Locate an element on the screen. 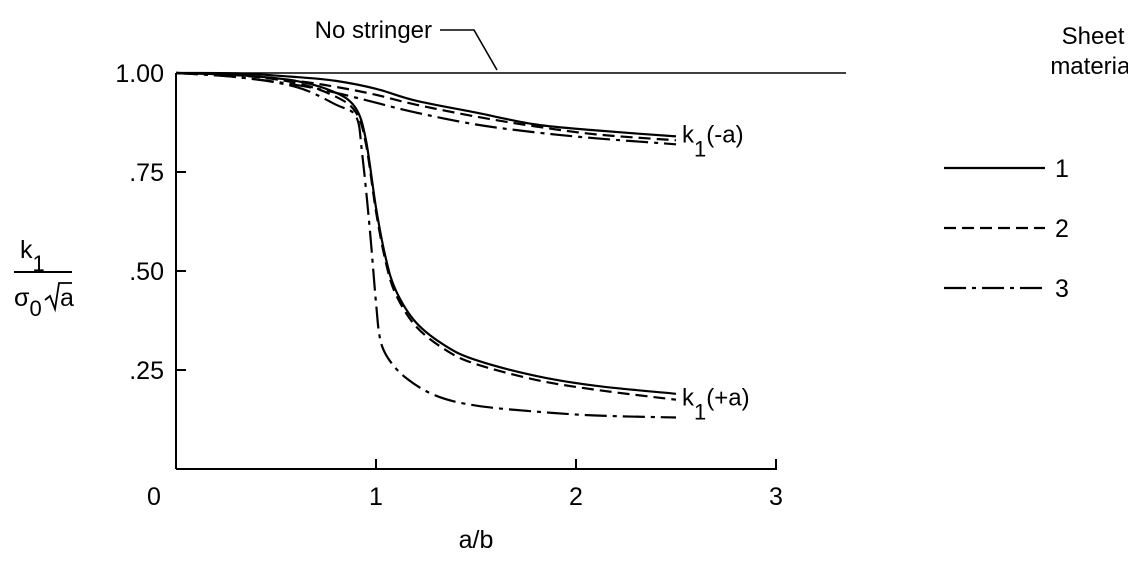 The height and width of the screenshot is (570, 1128). legend: Sheet material 1 2 3 is located at coordinates (1036, 163).